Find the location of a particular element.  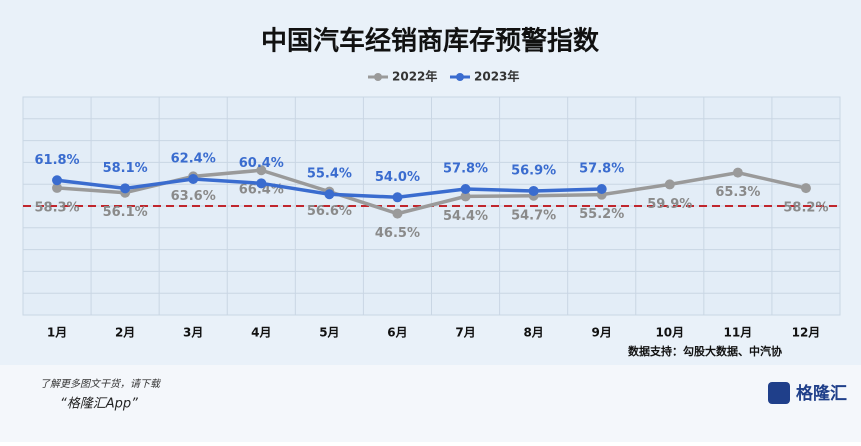

data-label: 55.4% is located at coordinates (329, 174).